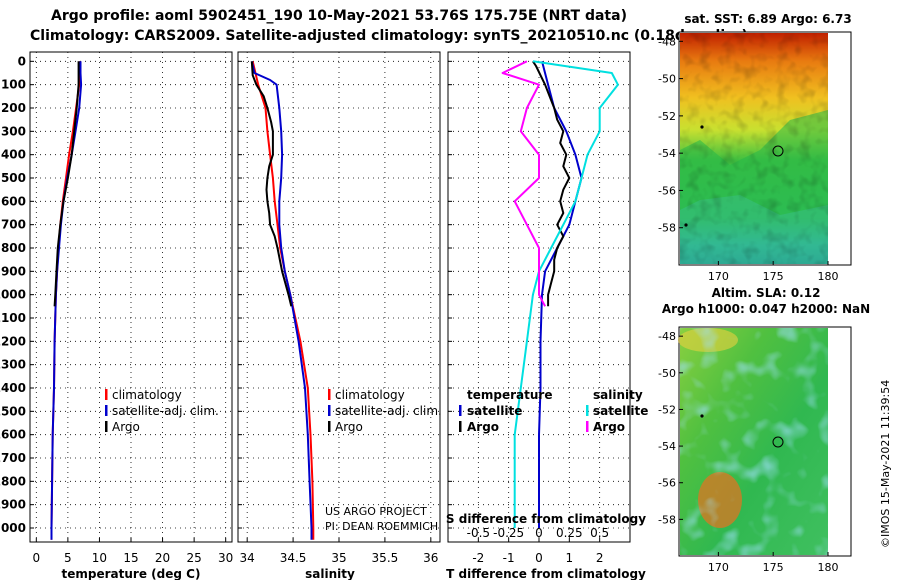 This screenshot has height=580, width=900. I want to click on x-tick-label: 1, so click(570, 558).